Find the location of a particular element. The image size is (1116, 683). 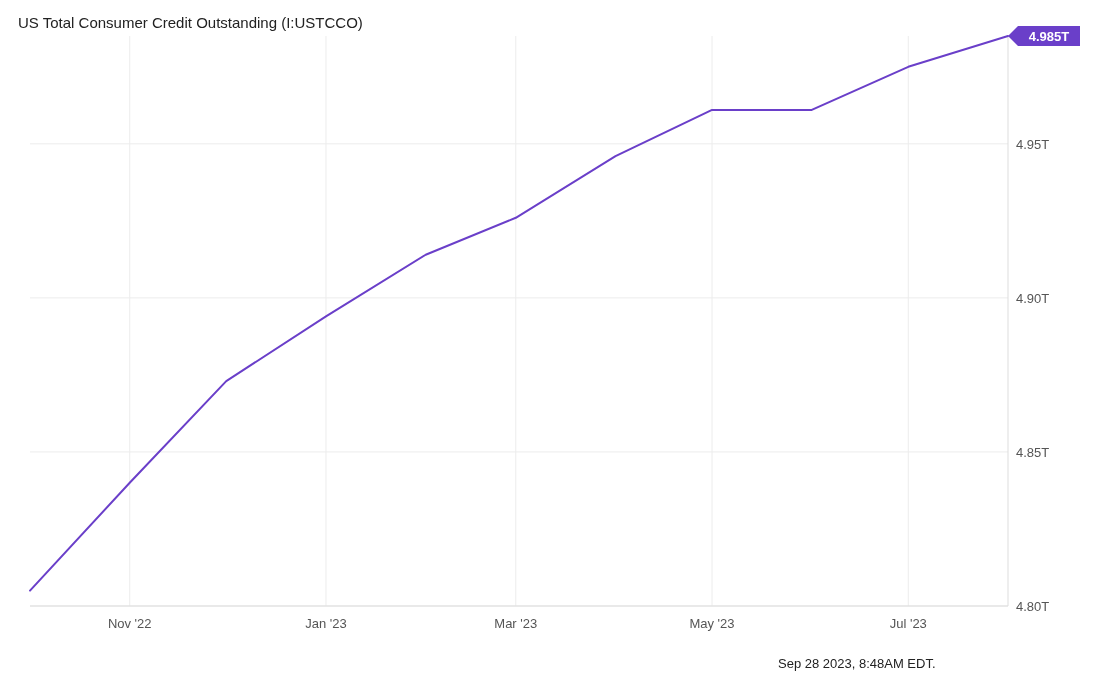

x-tick-label: Mar '23 is located at coordinates (516, 623).